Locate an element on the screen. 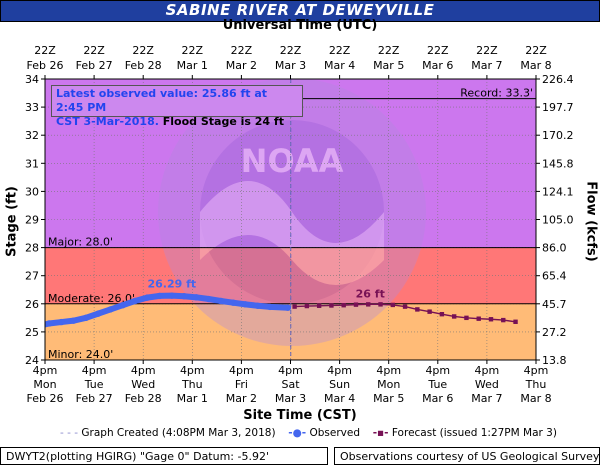 This screenshot has height=465, width=600. top-tick-date: Mar 6 is located at coordinates (437, 65).